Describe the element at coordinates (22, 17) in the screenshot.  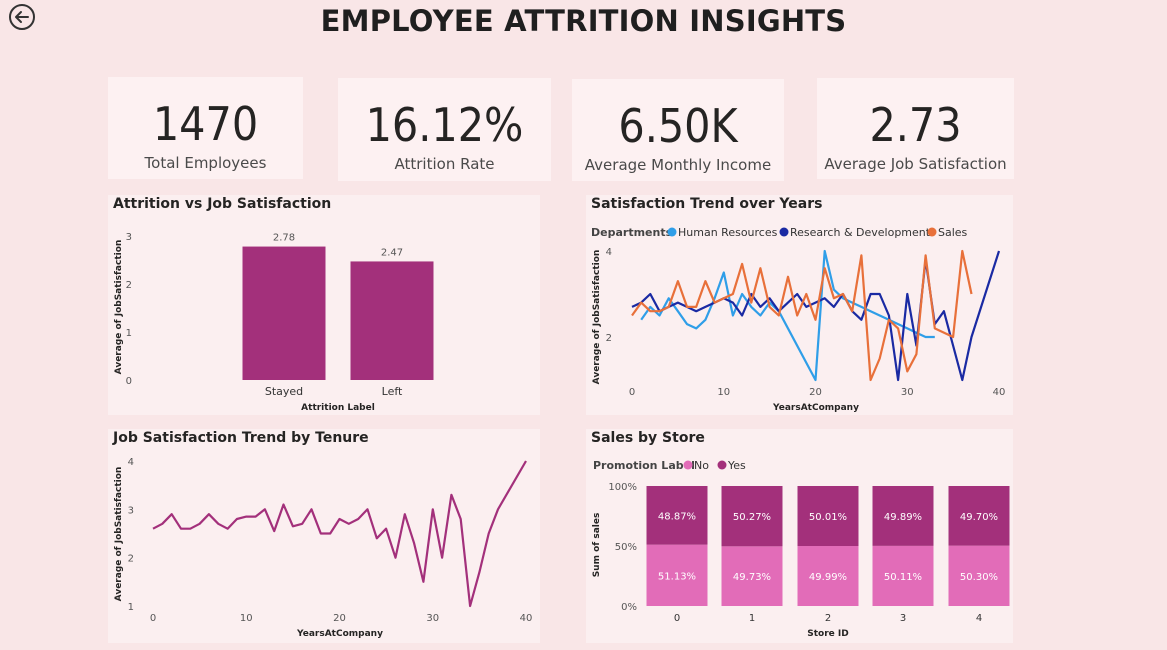
I see `back-arrow-icon` at that location.